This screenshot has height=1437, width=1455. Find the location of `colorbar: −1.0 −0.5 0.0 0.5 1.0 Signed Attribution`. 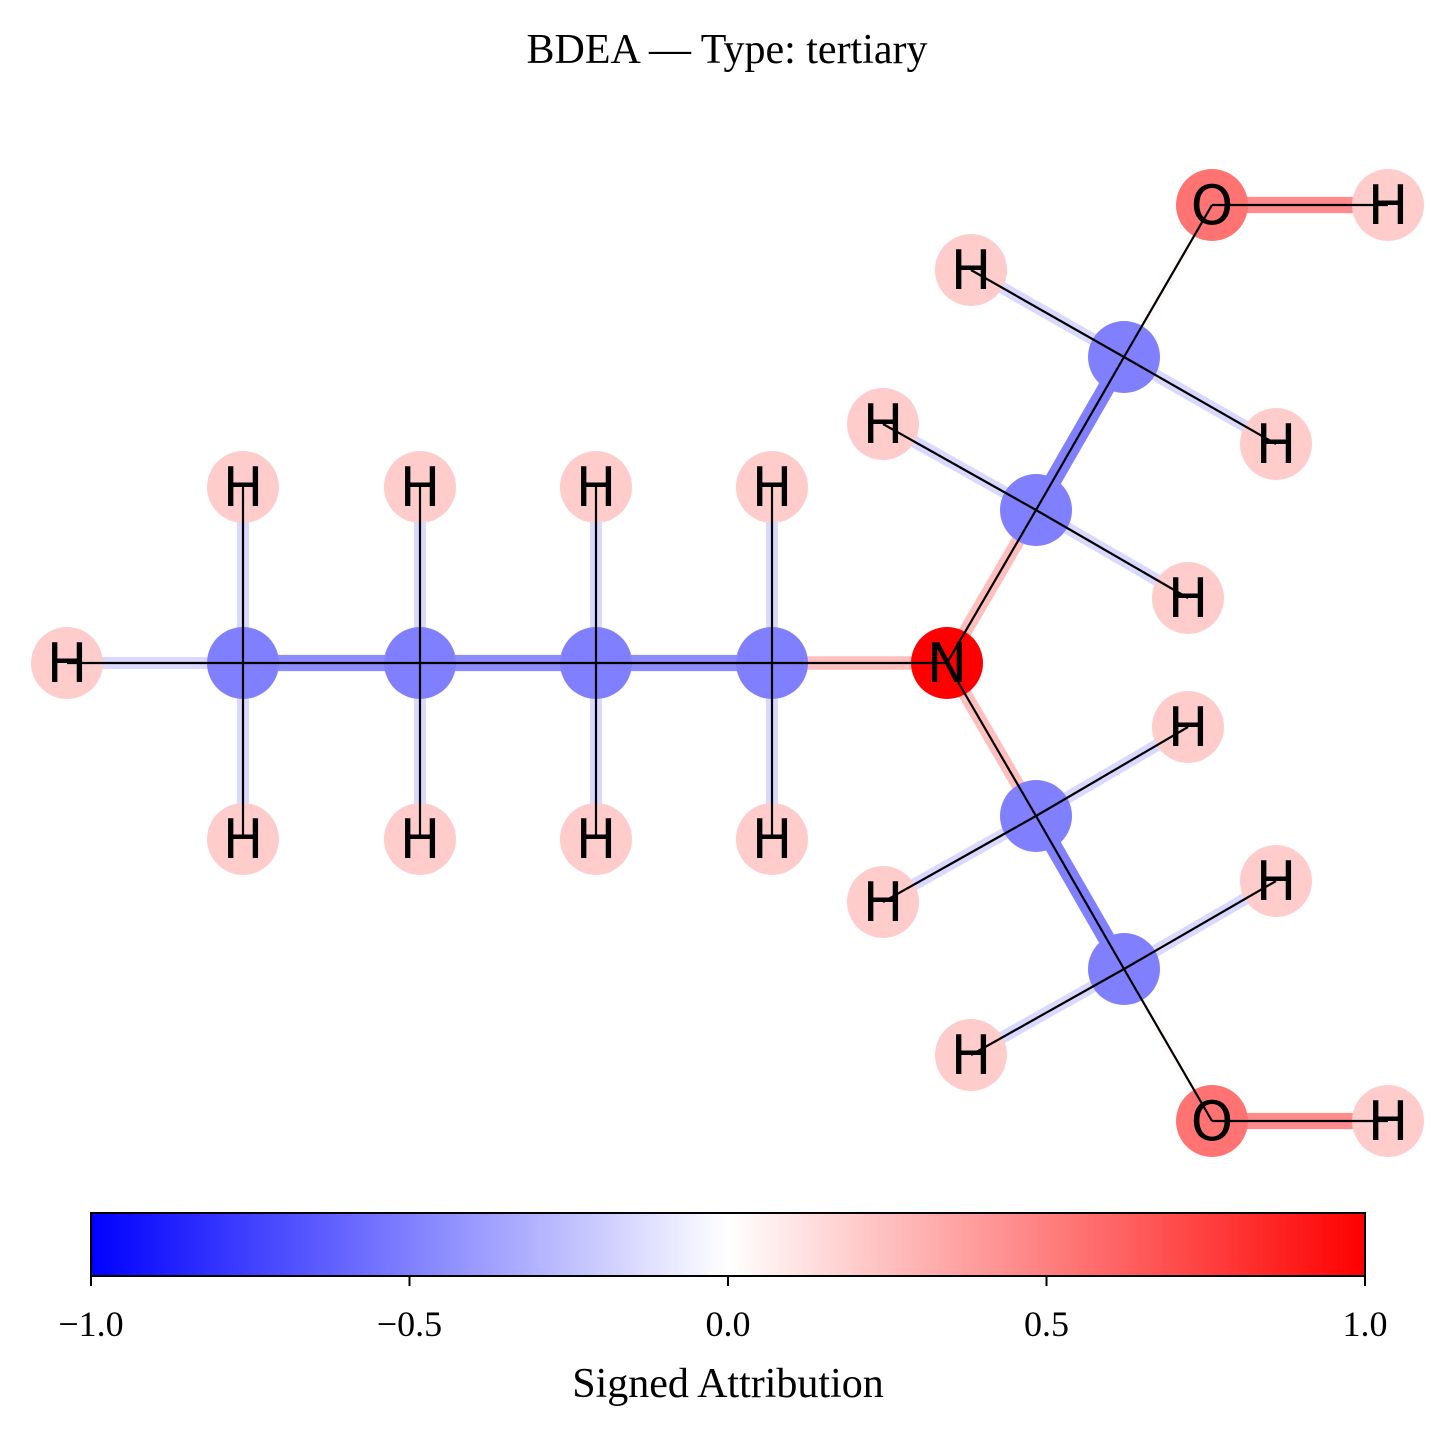

colorbar: −1.0 −0.5 0.0 0.5 1.0 Signed Attribution is located at coordinates (723, 1309).